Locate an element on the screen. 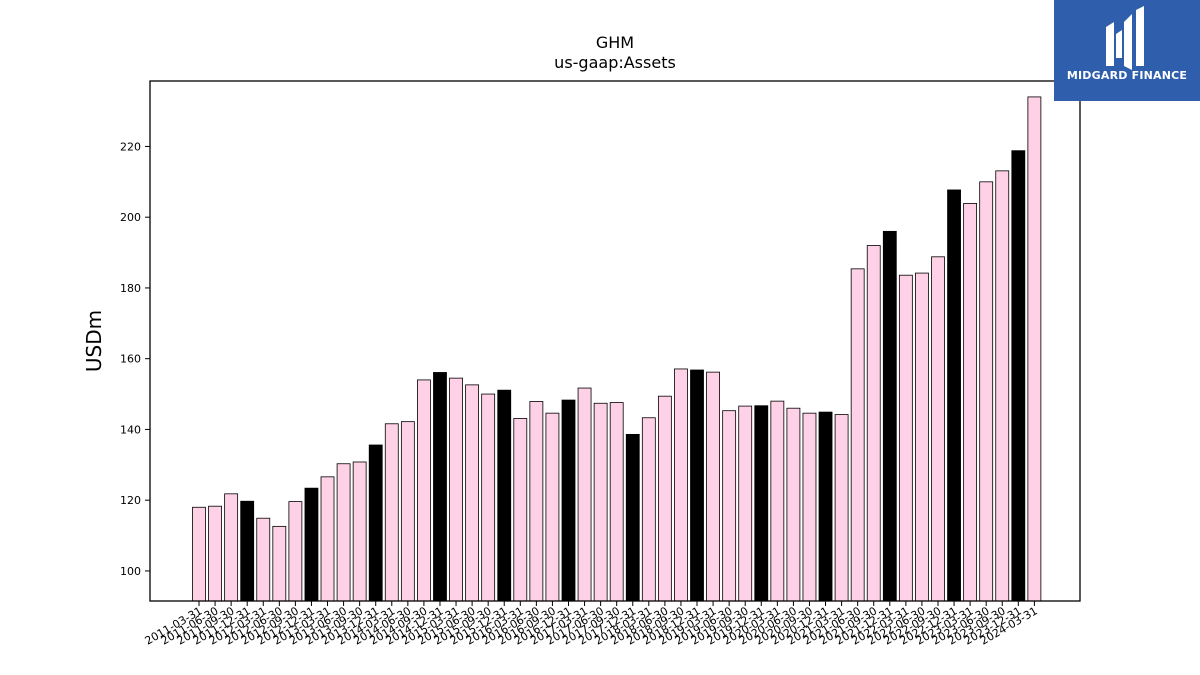  y-tick-label: 220 is located at coordinates (130, 146).